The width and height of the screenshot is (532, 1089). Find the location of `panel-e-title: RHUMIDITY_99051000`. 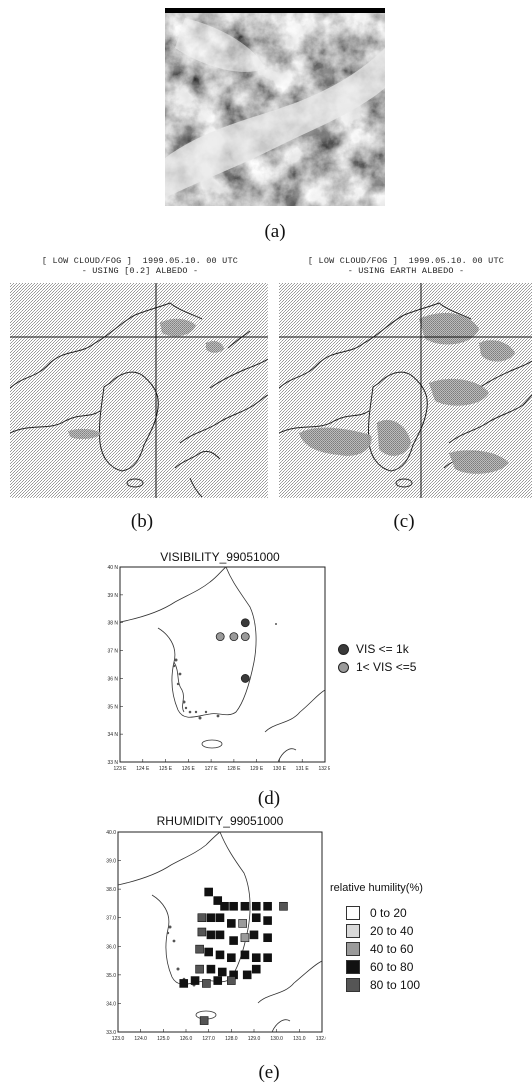

panel-e-title: RHUMIDITY_99051000 is located at coordinates (220, 821).